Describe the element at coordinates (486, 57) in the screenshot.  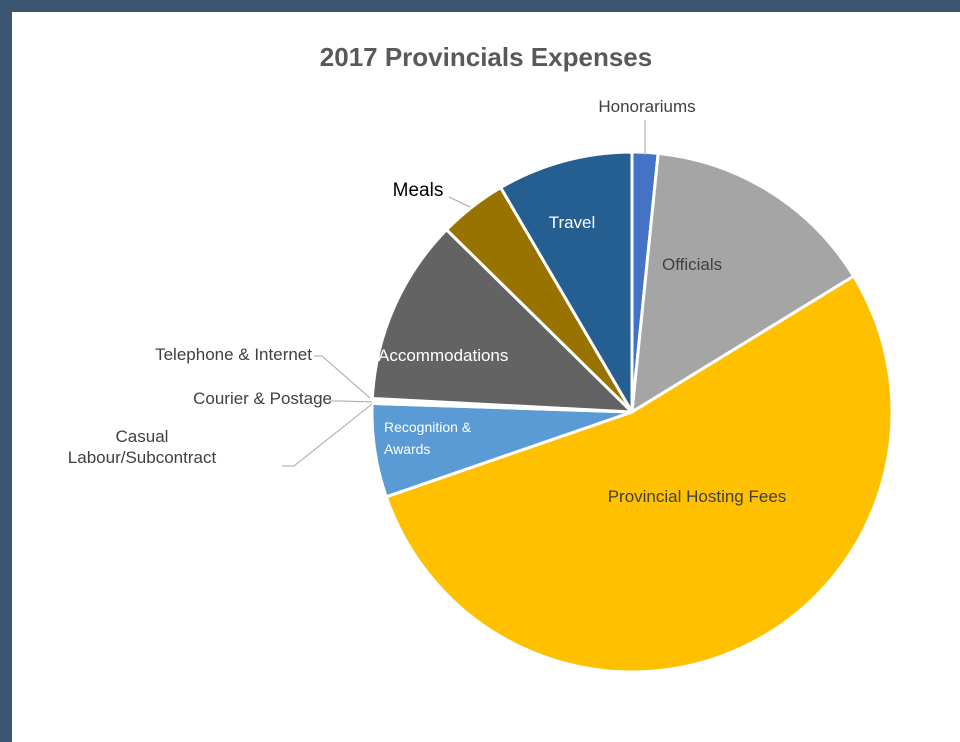
I see `chart-title: 2017 Provincials Expenses` at that location.